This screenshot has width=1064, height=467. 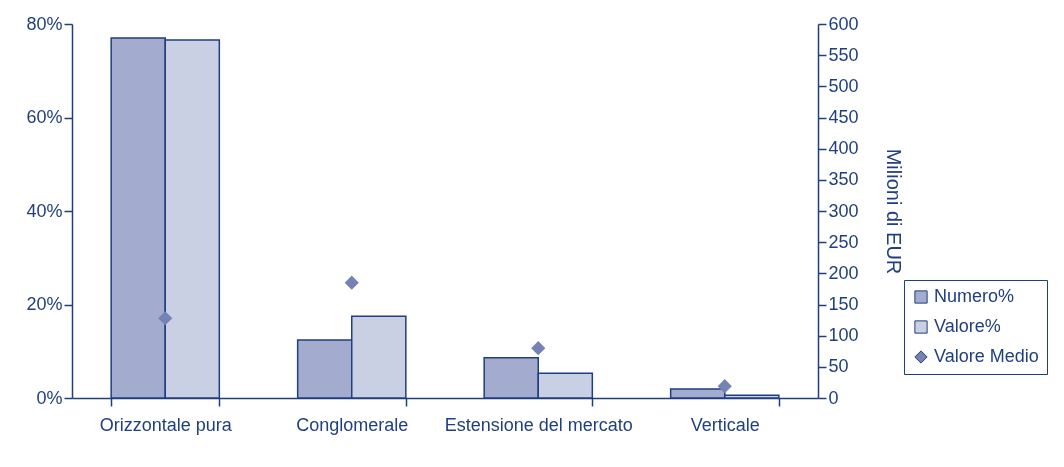 What do you see at coordinates (838, 366) in the screenshot?
I see `y2-tick-label: 50` at bounding box center [838, 366].